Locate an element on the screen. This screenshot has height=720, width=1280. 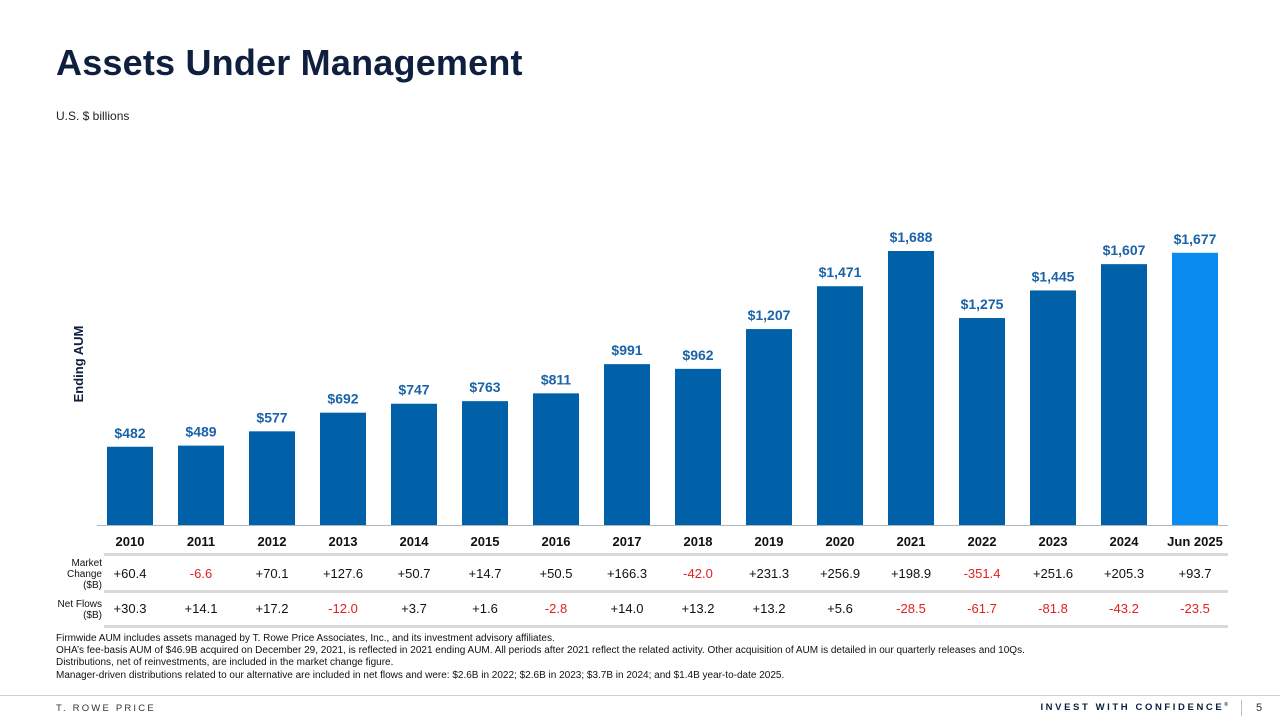
table-cell: -6.6 is located at coordinates (201, 573).